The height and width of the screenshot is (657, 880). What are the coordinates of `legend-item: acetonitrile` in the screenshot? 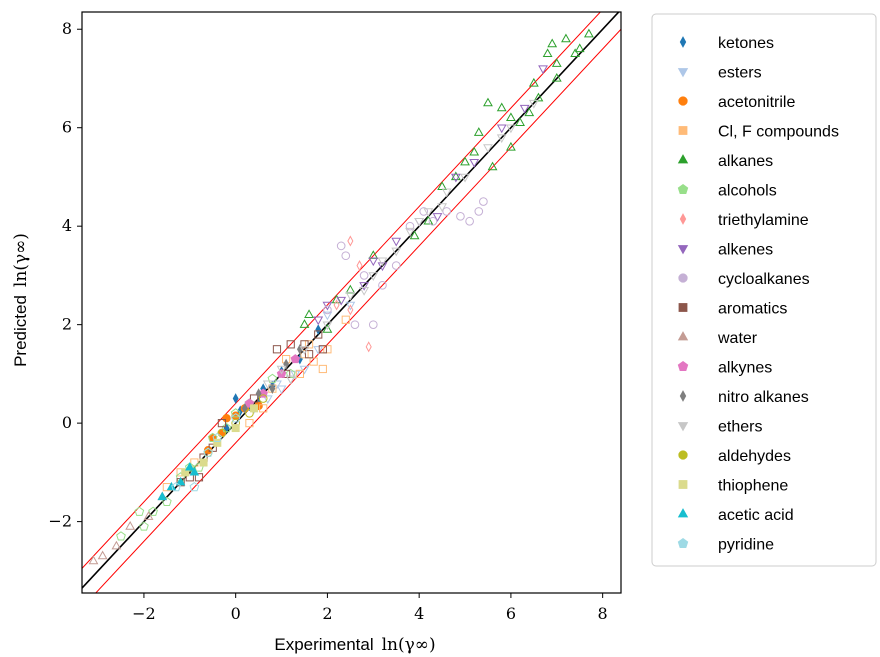 It's located at (736, 102).